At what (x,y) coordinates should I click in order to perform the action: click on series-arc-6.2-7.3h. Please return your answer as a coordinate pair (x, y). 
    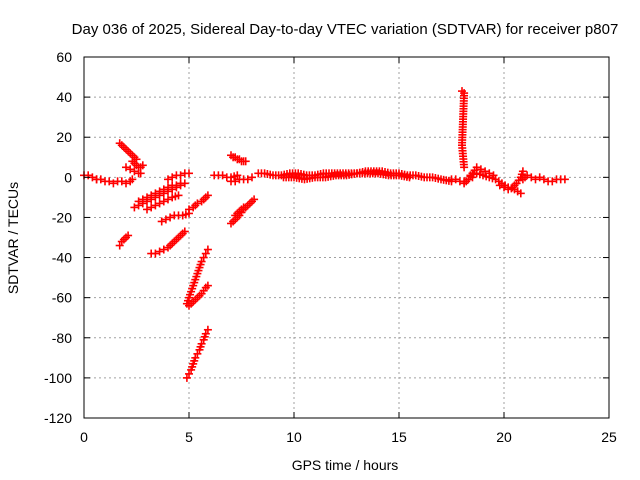
    Looking at the image, I should click on (226, 176).